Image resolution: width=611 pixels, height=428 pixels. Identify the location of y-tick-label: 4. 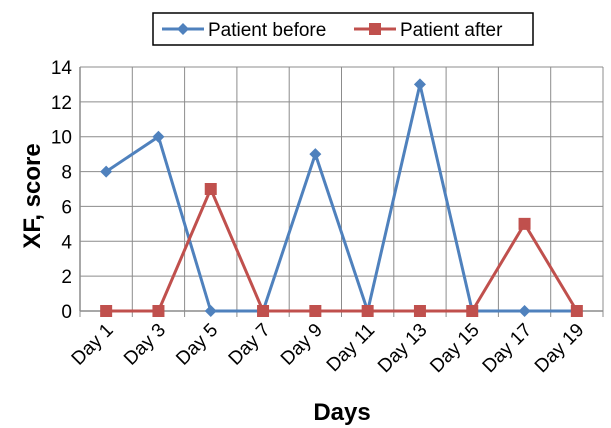
(66, 242).